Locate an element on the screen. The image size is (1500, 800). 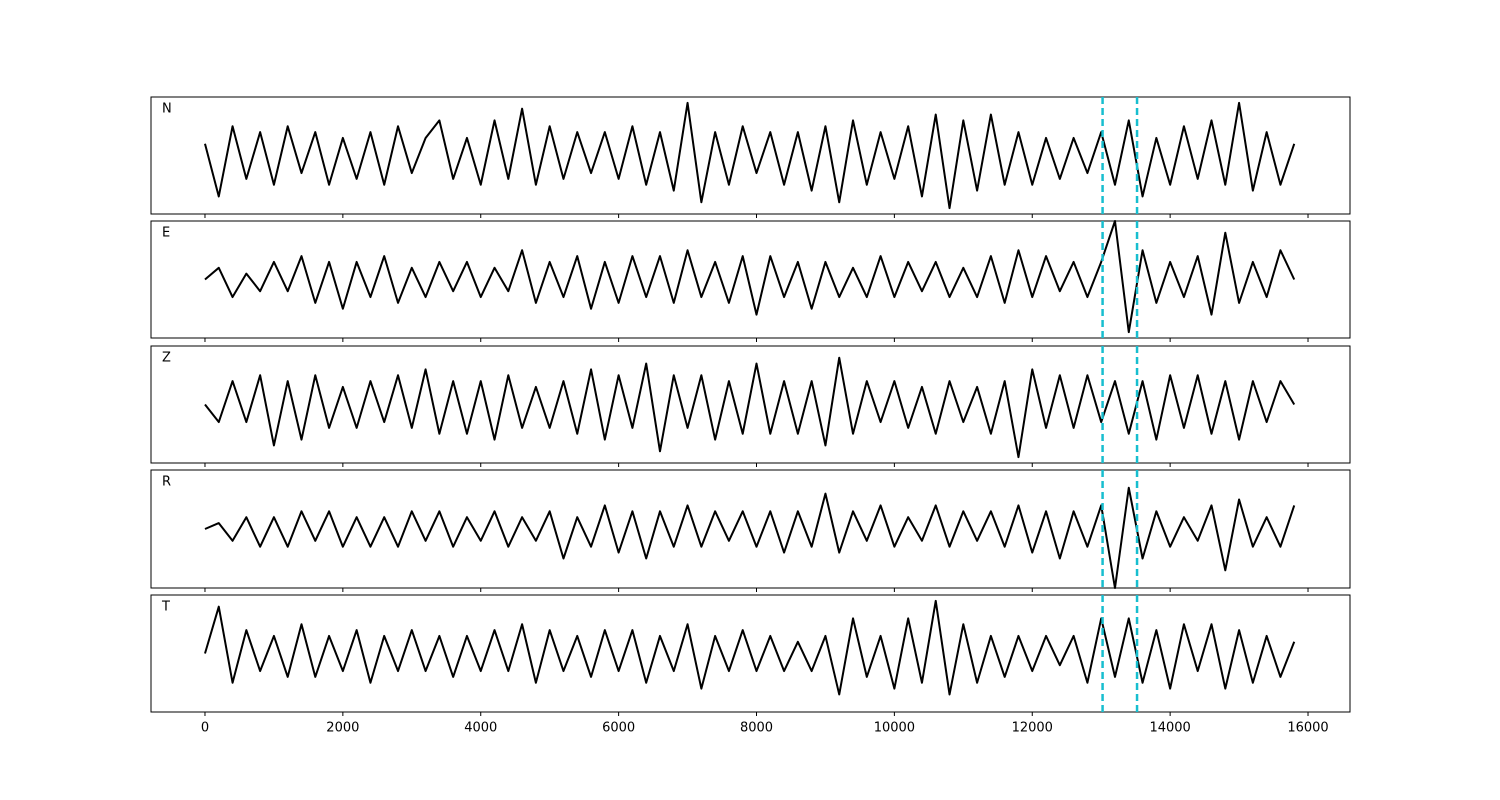
panel-label: Z is located at coordinates (166, 358).